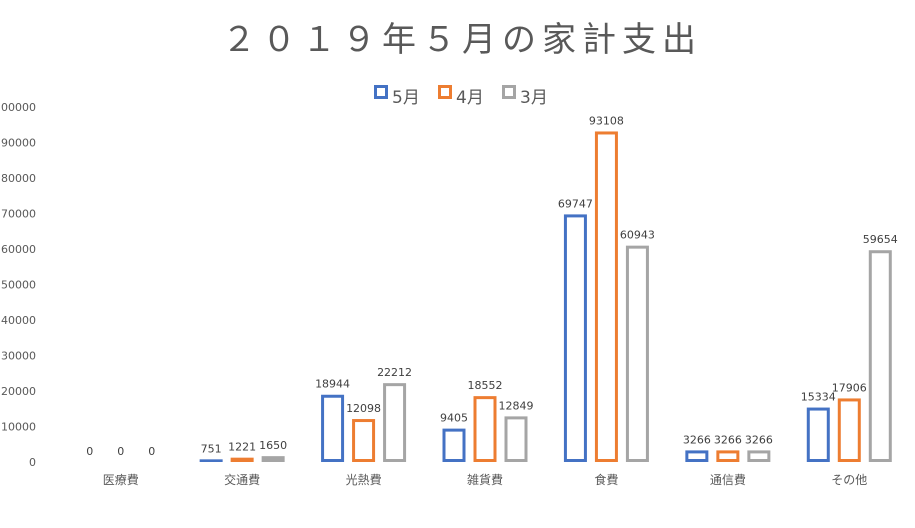 The height and width of the screenshot is (528, 915). Describe the element at coordinates (728, 479) in the screenshot. I see `x-tick-label: 通信費` at that location.